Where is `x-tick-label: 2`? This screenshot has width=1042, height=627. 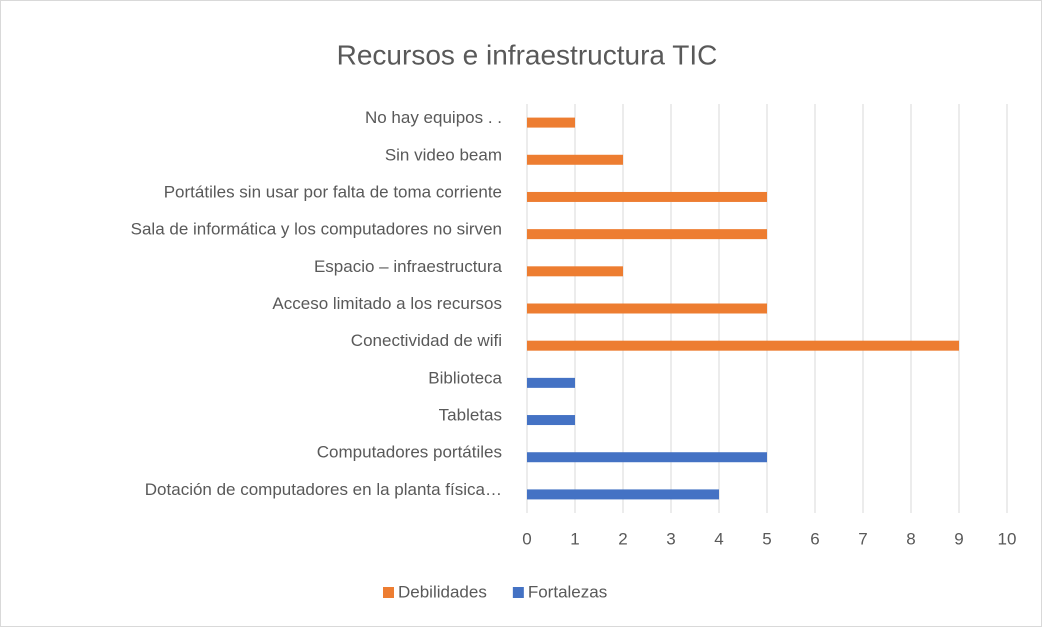
x-tick-label: 2 is located at coordinates (622, 538).